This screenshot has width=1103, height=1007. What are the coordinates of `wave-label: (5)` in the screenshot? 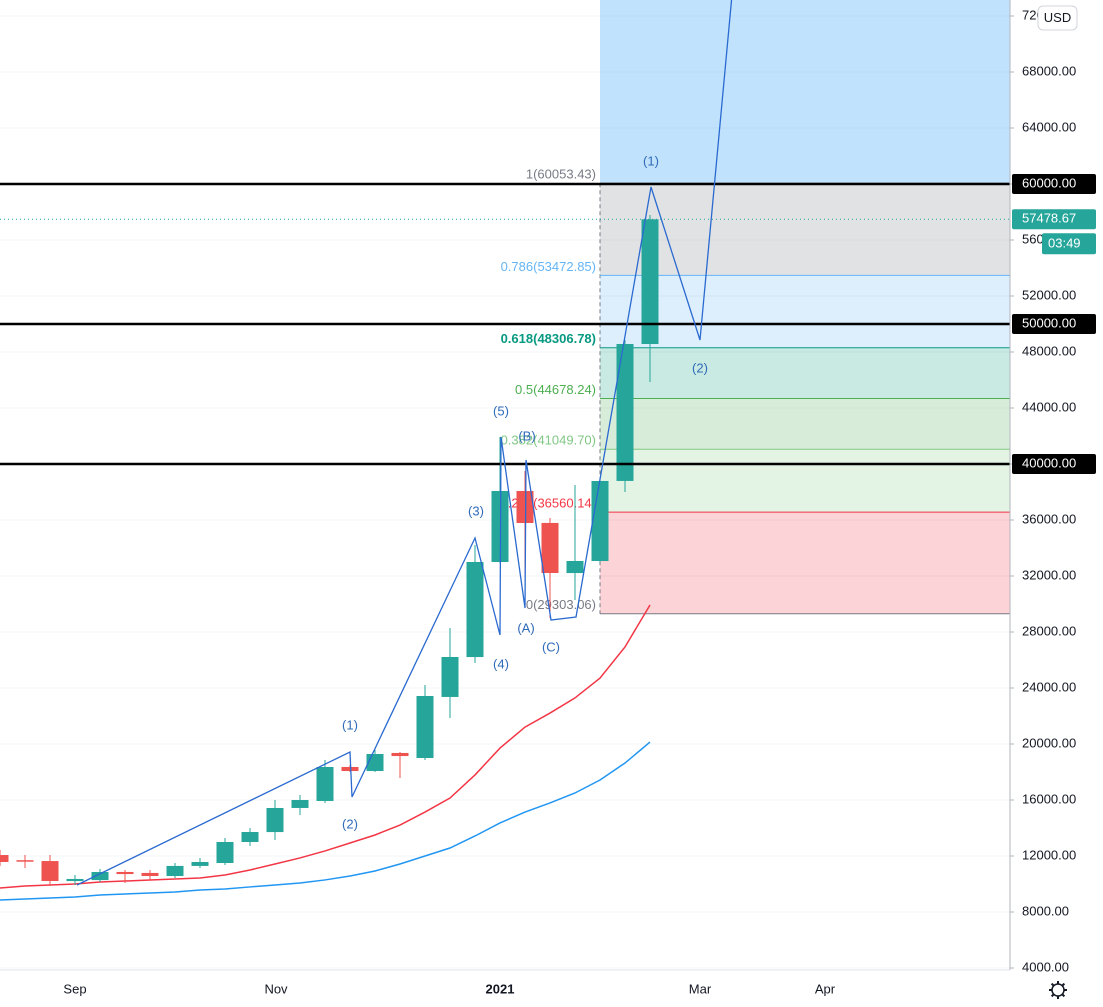 It's located at (501, 410).